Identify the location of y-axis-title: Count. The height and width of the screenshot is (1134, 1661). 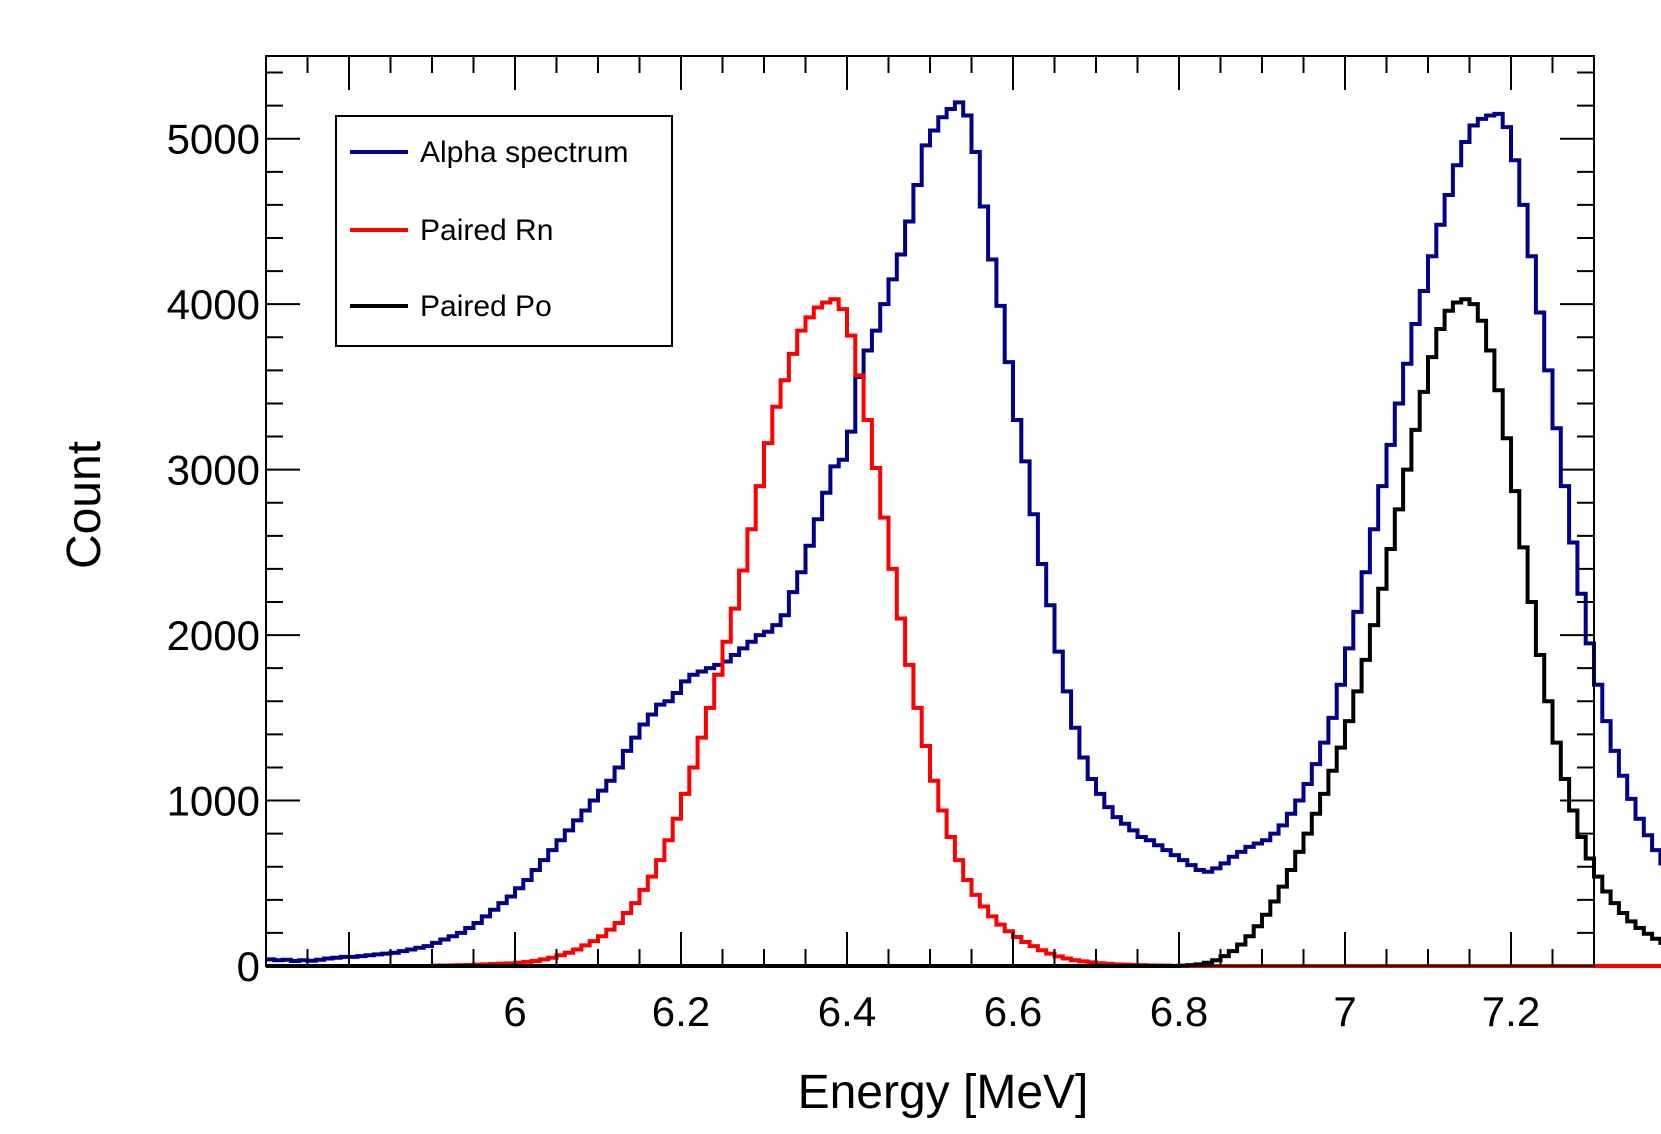
(84, 505).